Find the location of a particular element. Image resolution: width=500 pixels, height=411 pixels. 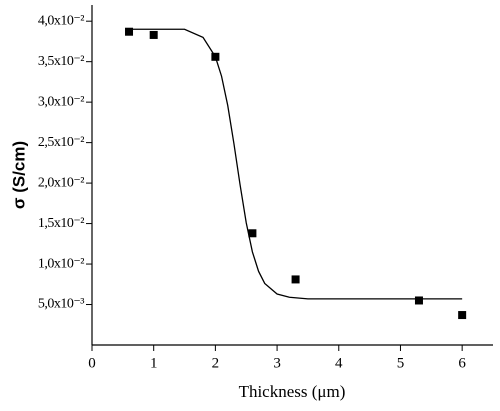

x-tick-label: 3 is located at coordinates (277, 363).